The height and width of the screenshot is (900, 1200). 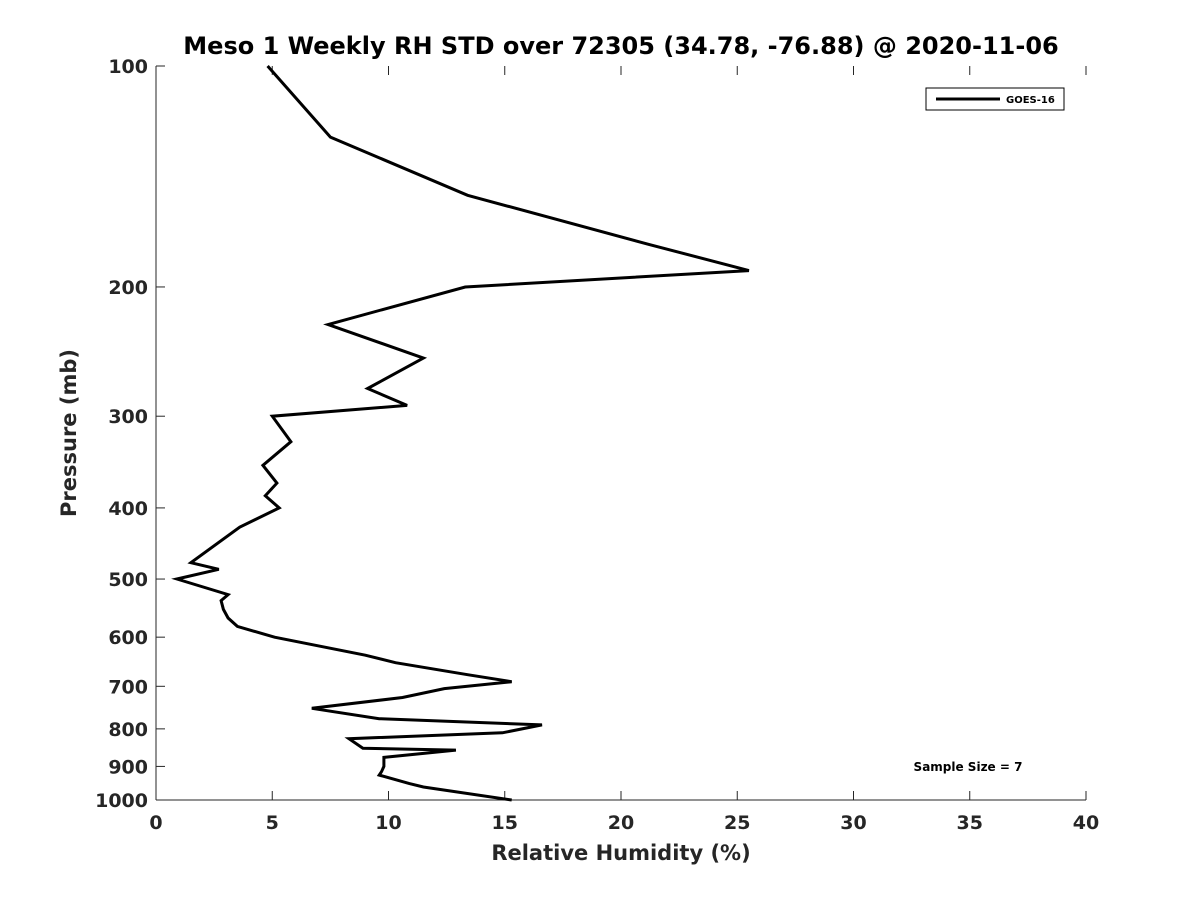 I want to click on y-tick-label: 400, so click(x=128, y=509).